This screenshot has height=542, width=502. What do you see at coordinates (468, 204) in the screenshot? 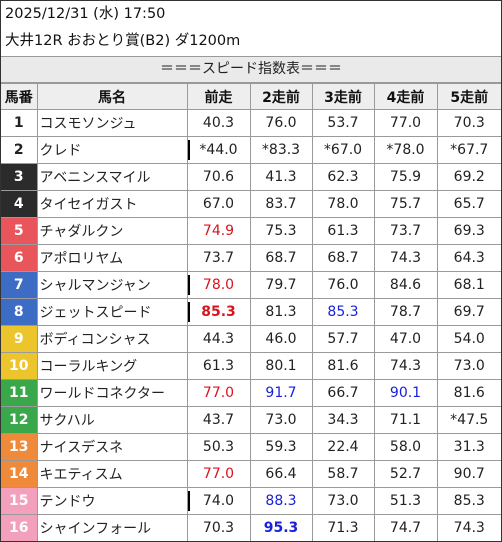
I see `speed-index-cell: 65.7` at bounding box center [468, 204].